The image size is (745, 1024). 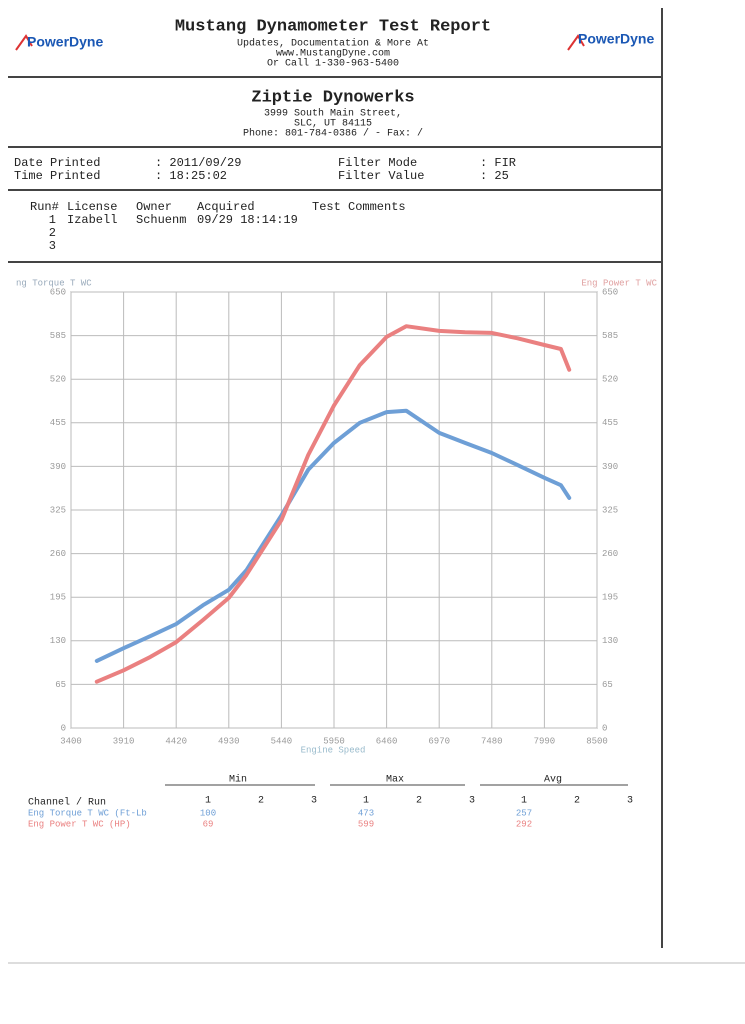 I want to click on x-tick-label: 7990, so click(x=545, y=741).